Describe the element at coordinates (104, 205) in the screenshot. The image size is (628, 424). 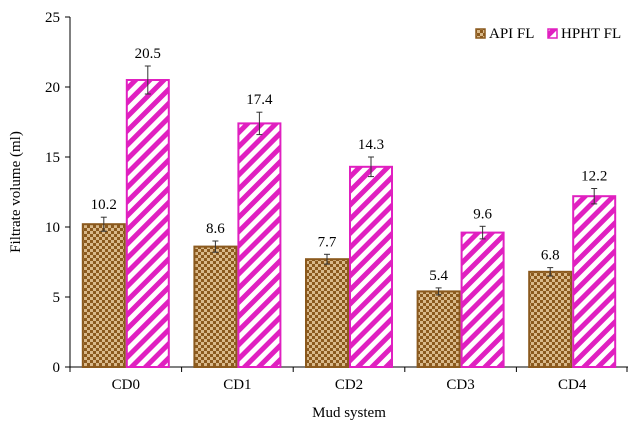
I see `data-label: 10.2` at that location.